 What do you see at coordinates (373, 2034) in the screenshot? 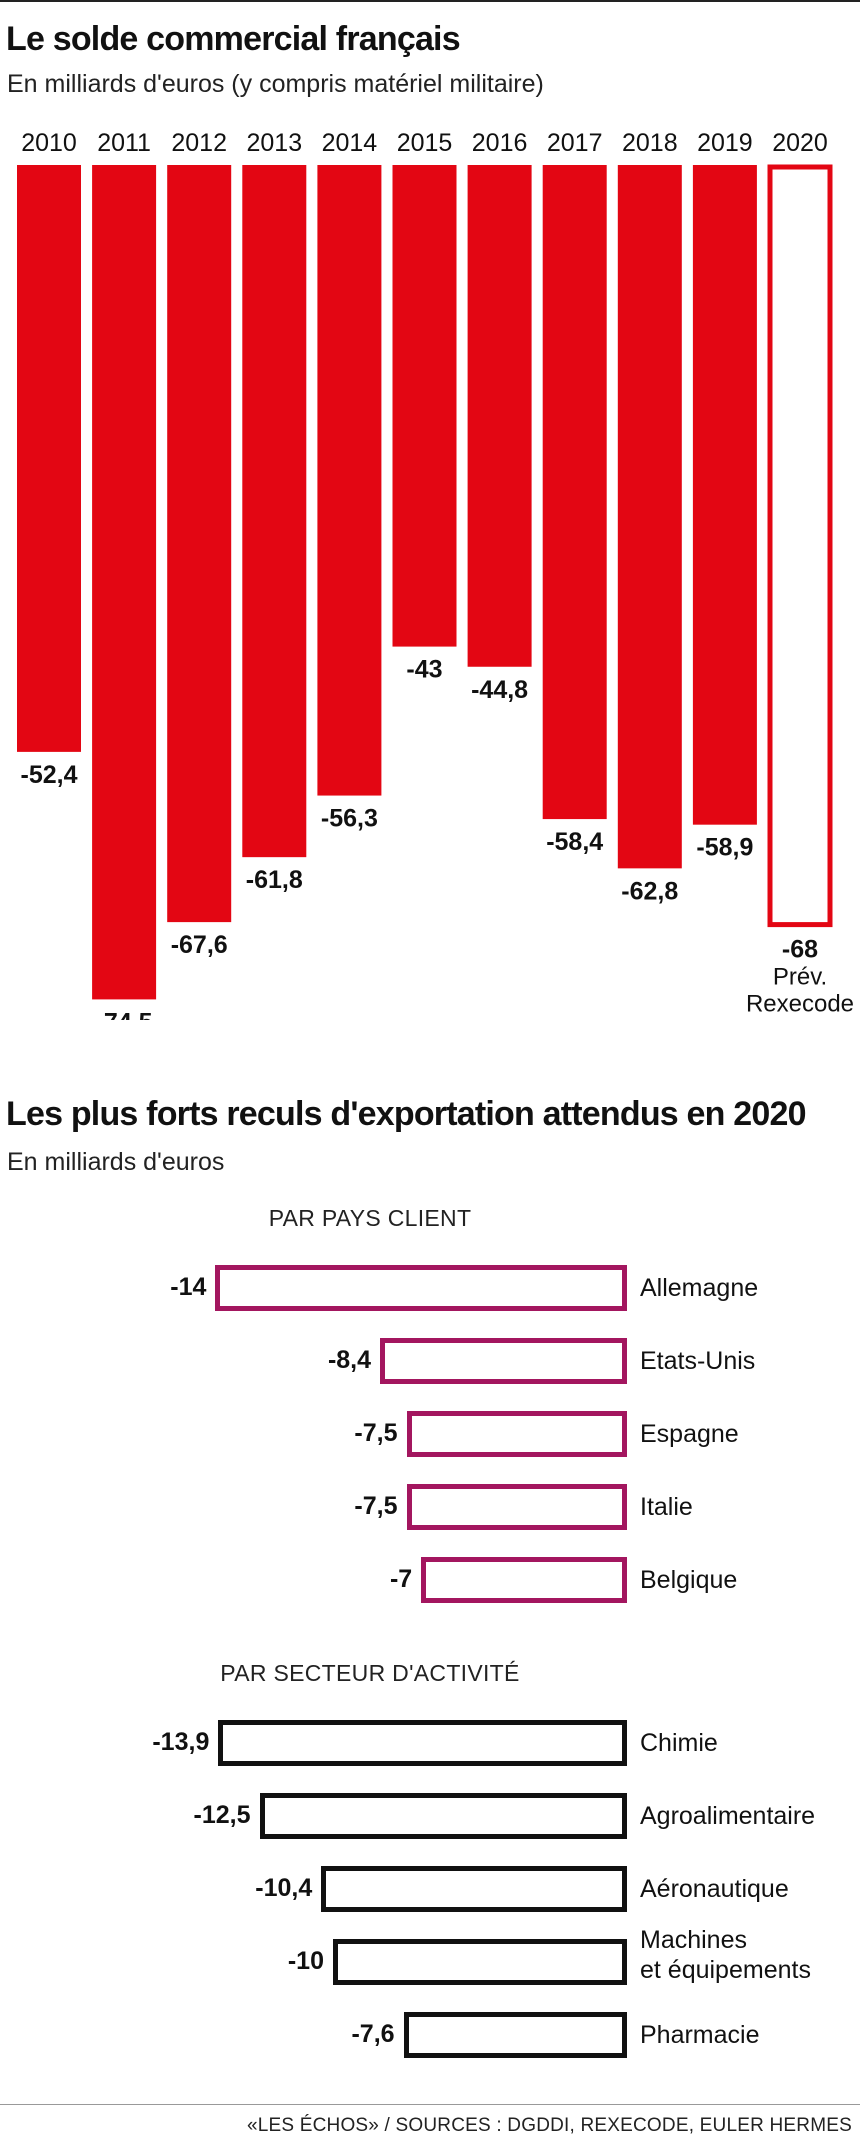
I see `value-label: -7,6` at bounding box center [373, 2034].